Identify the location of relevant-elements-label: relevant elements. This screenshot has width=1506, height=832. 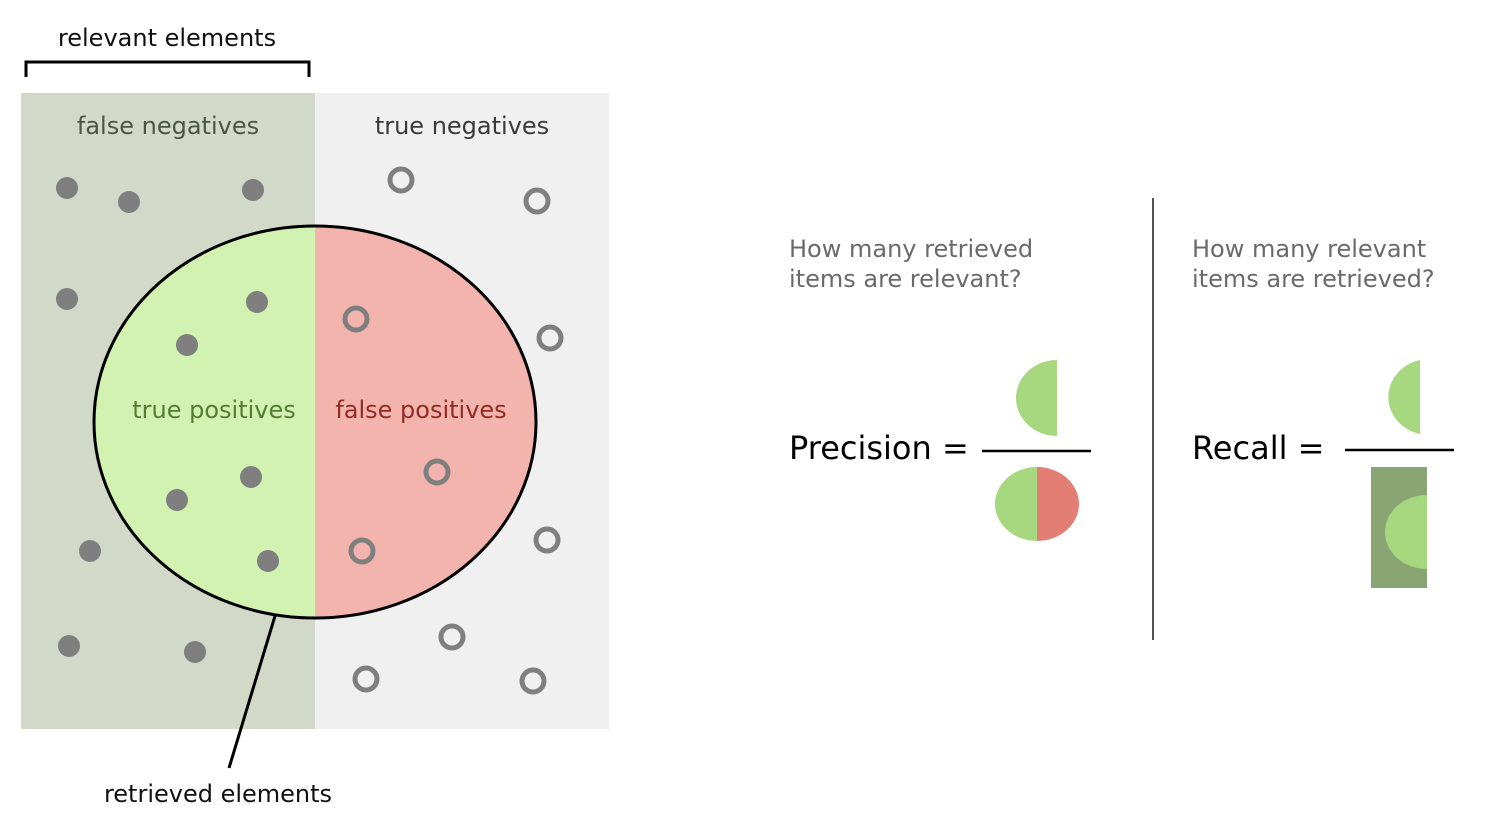
(167, 38).